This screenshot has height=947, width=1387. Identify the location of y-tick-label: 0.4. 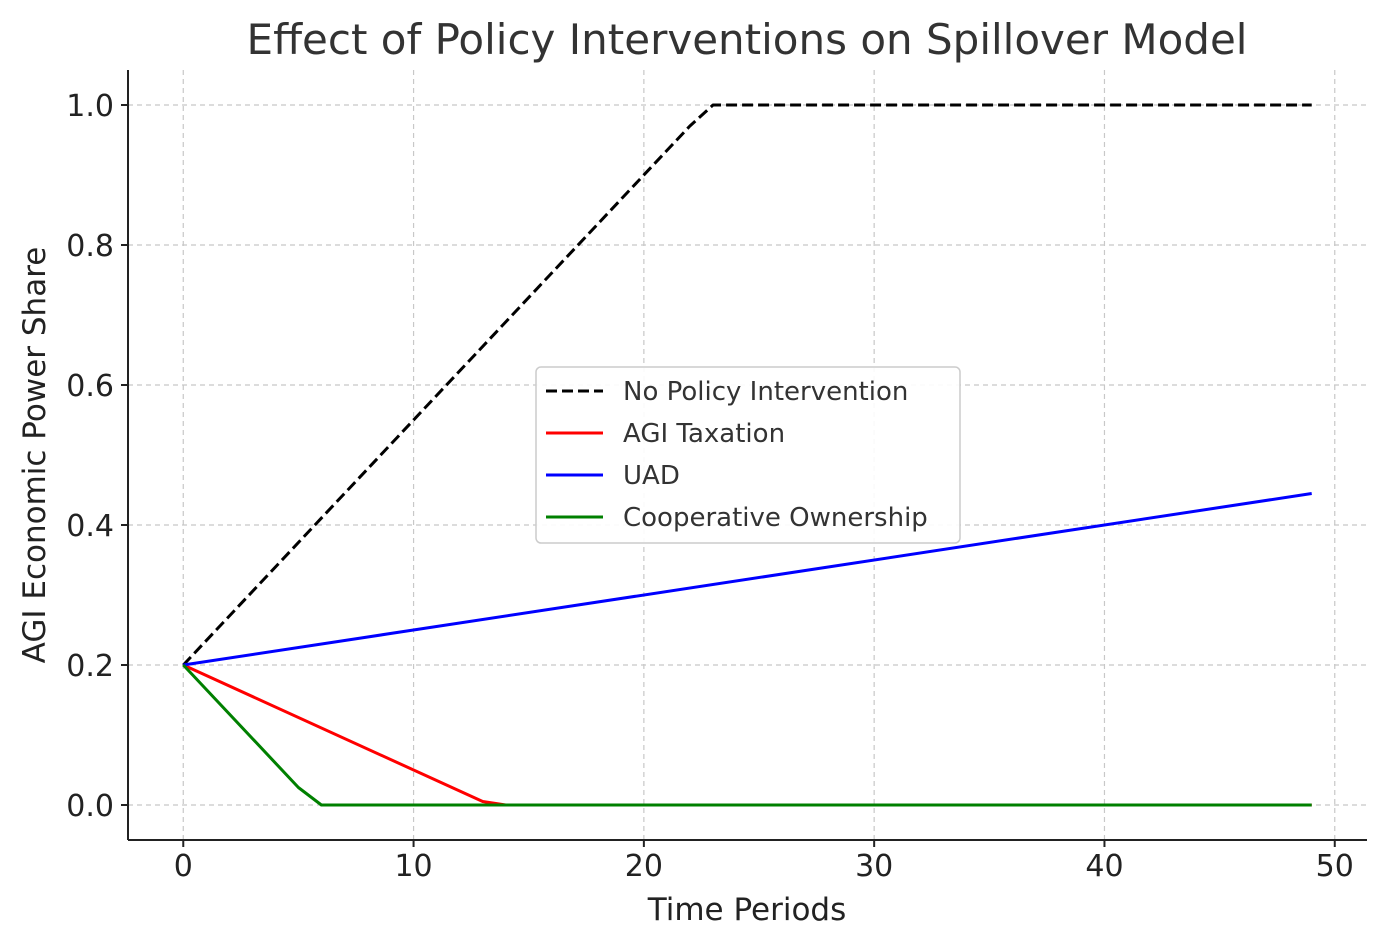
(90, 526).